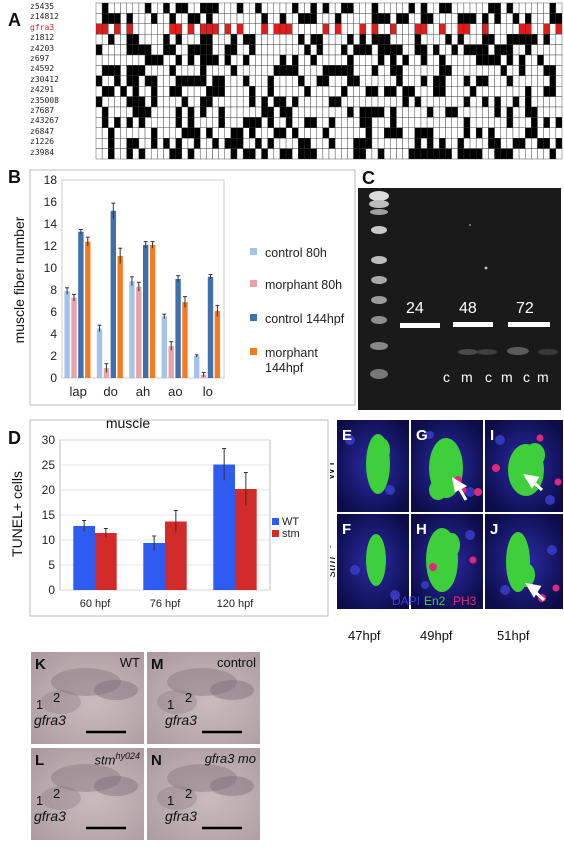 The image size is (564, 850). I want to click on gene-row-label: z7687, so click(42, 110).